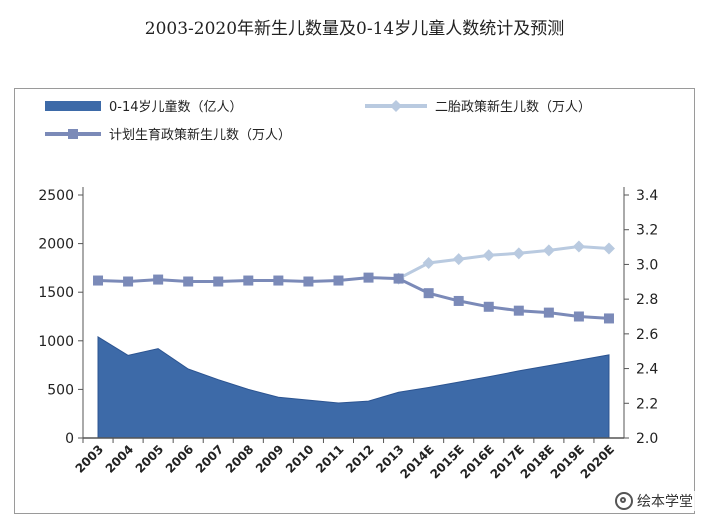 The image size is (709, 519). What do you see at coordinates (210, 459) in the screenshot?
I see `x-tick-label: 2007` at bounding box center [210, 459].